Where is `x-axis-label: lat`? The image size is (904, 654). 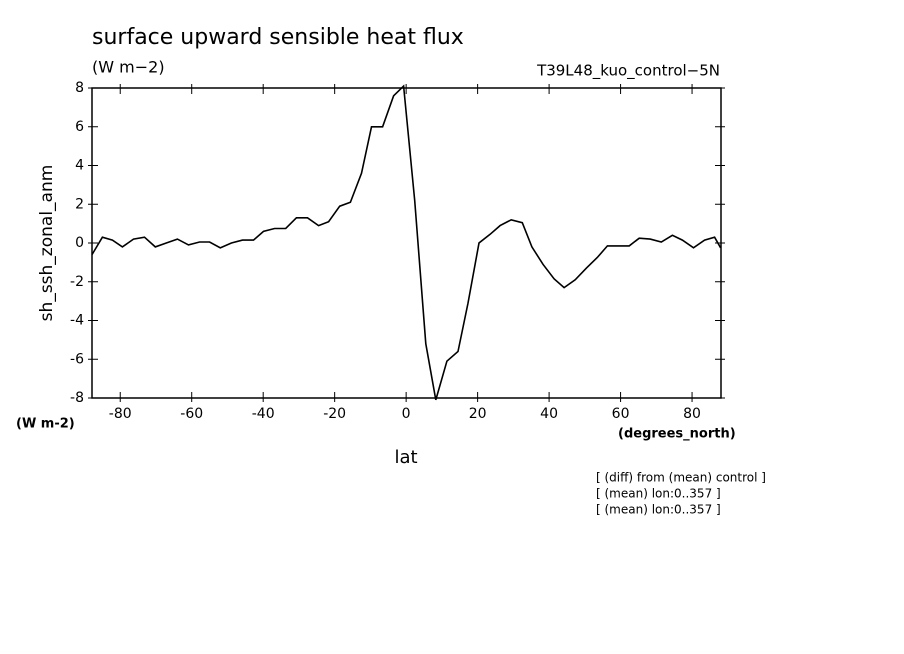 x-axis-label: lat is located at coordinates (405, 457).